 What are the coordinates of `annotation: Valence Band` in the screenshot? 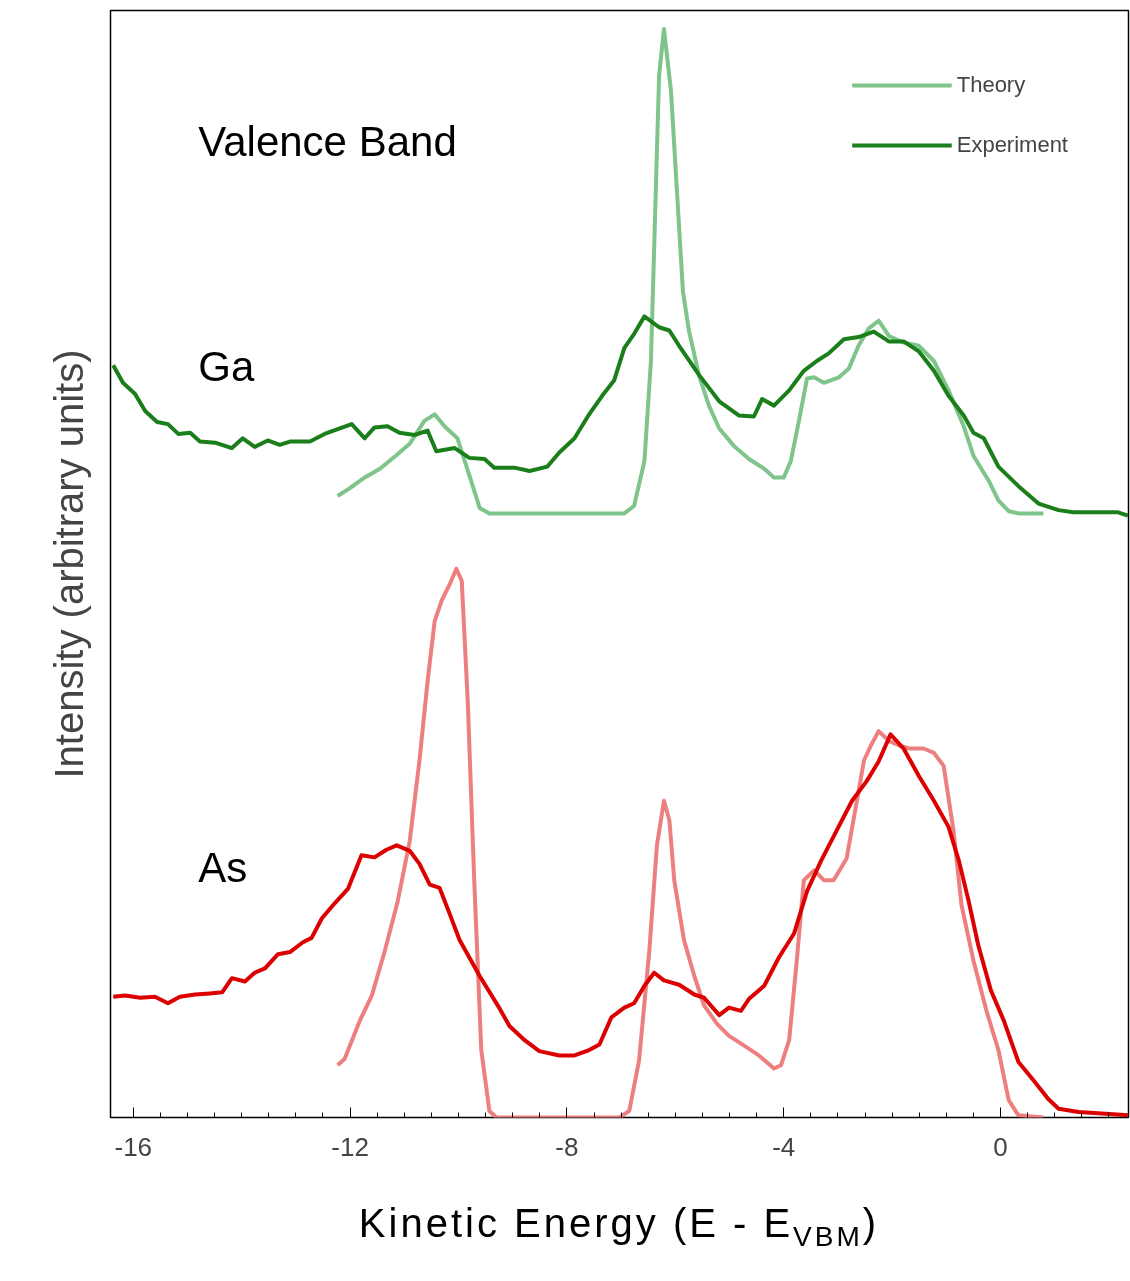 It's located at (327, 141).